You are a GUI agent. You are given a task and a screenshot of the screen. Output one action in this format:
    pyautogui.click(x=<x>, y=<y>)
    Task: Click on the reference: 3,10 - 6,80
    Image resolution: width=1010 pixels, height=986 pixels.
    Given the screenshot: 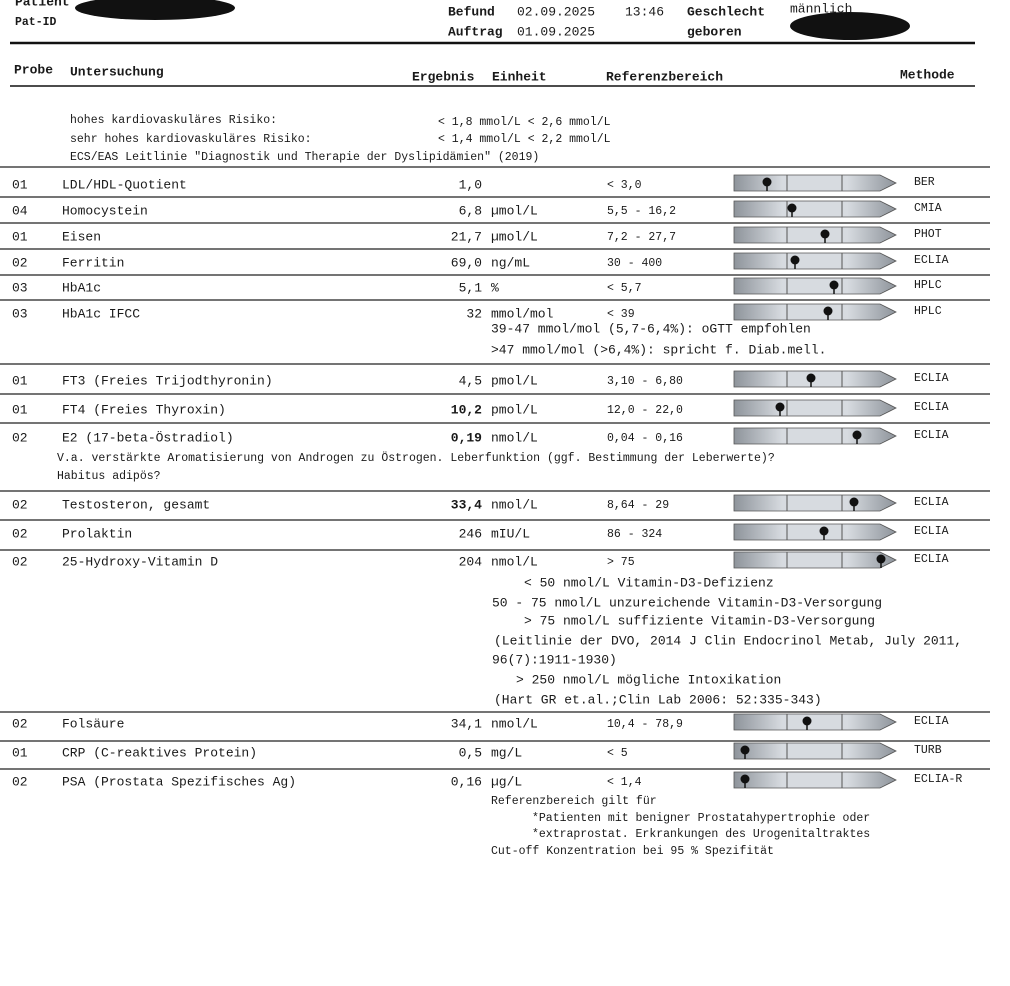 What is the action you would take?
    pyautogui.click(x=645, y=381)
    